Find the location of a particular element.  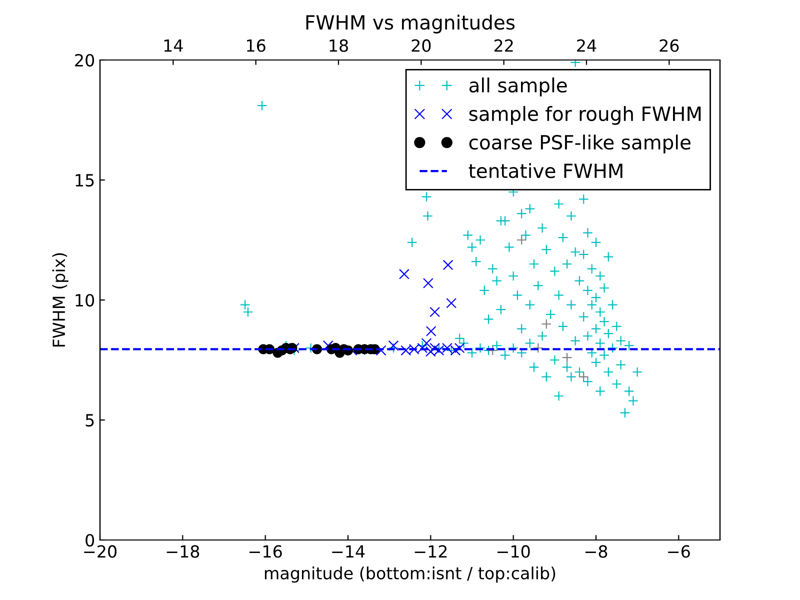

y-tick-label: 20 is located at coordinates (84, 60).